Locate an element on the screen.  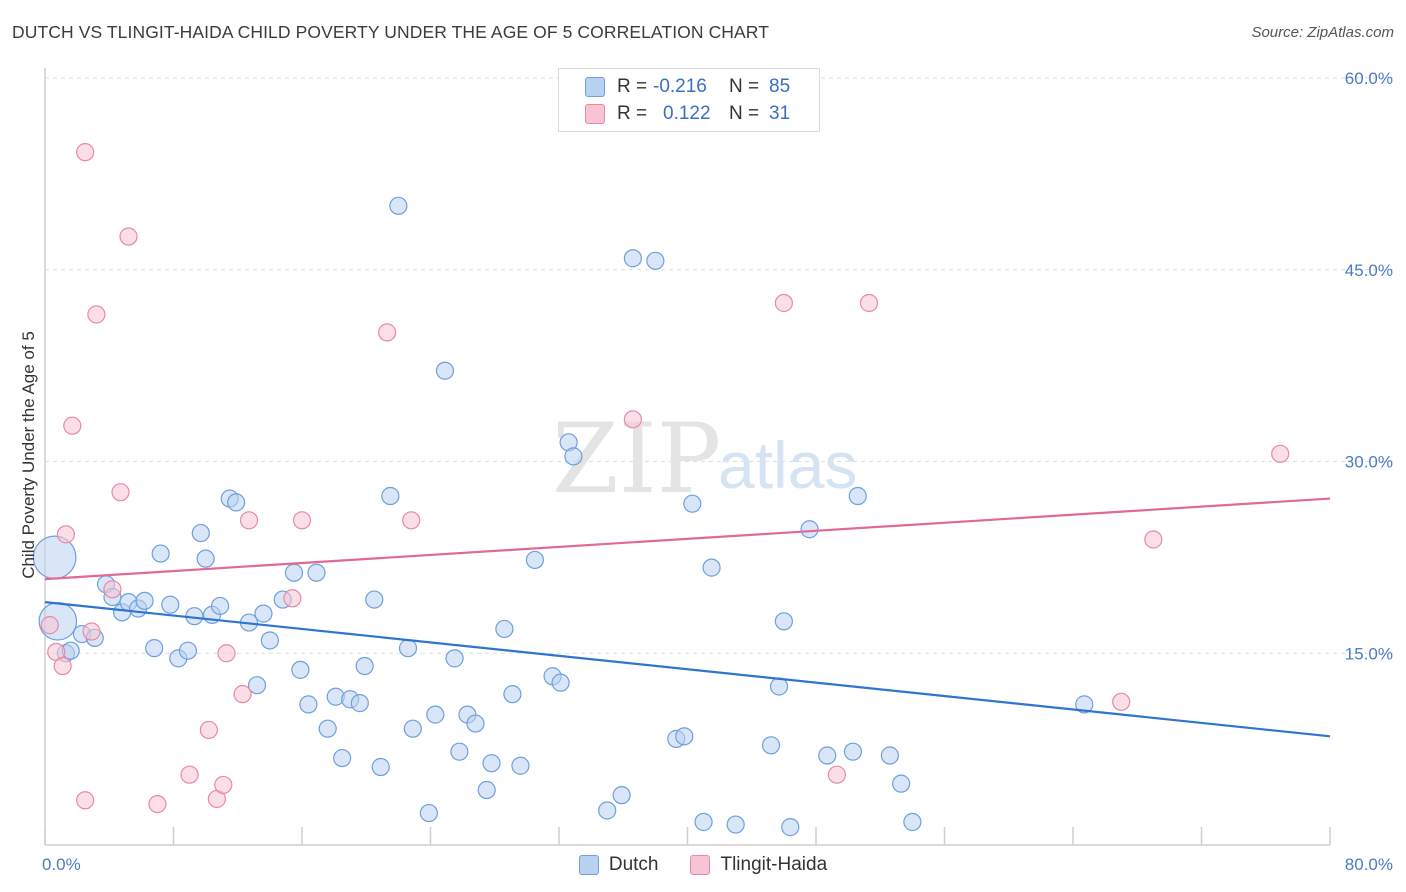
source-label: Source: ZipAtlas.com is located at coordinates (1322, 32).